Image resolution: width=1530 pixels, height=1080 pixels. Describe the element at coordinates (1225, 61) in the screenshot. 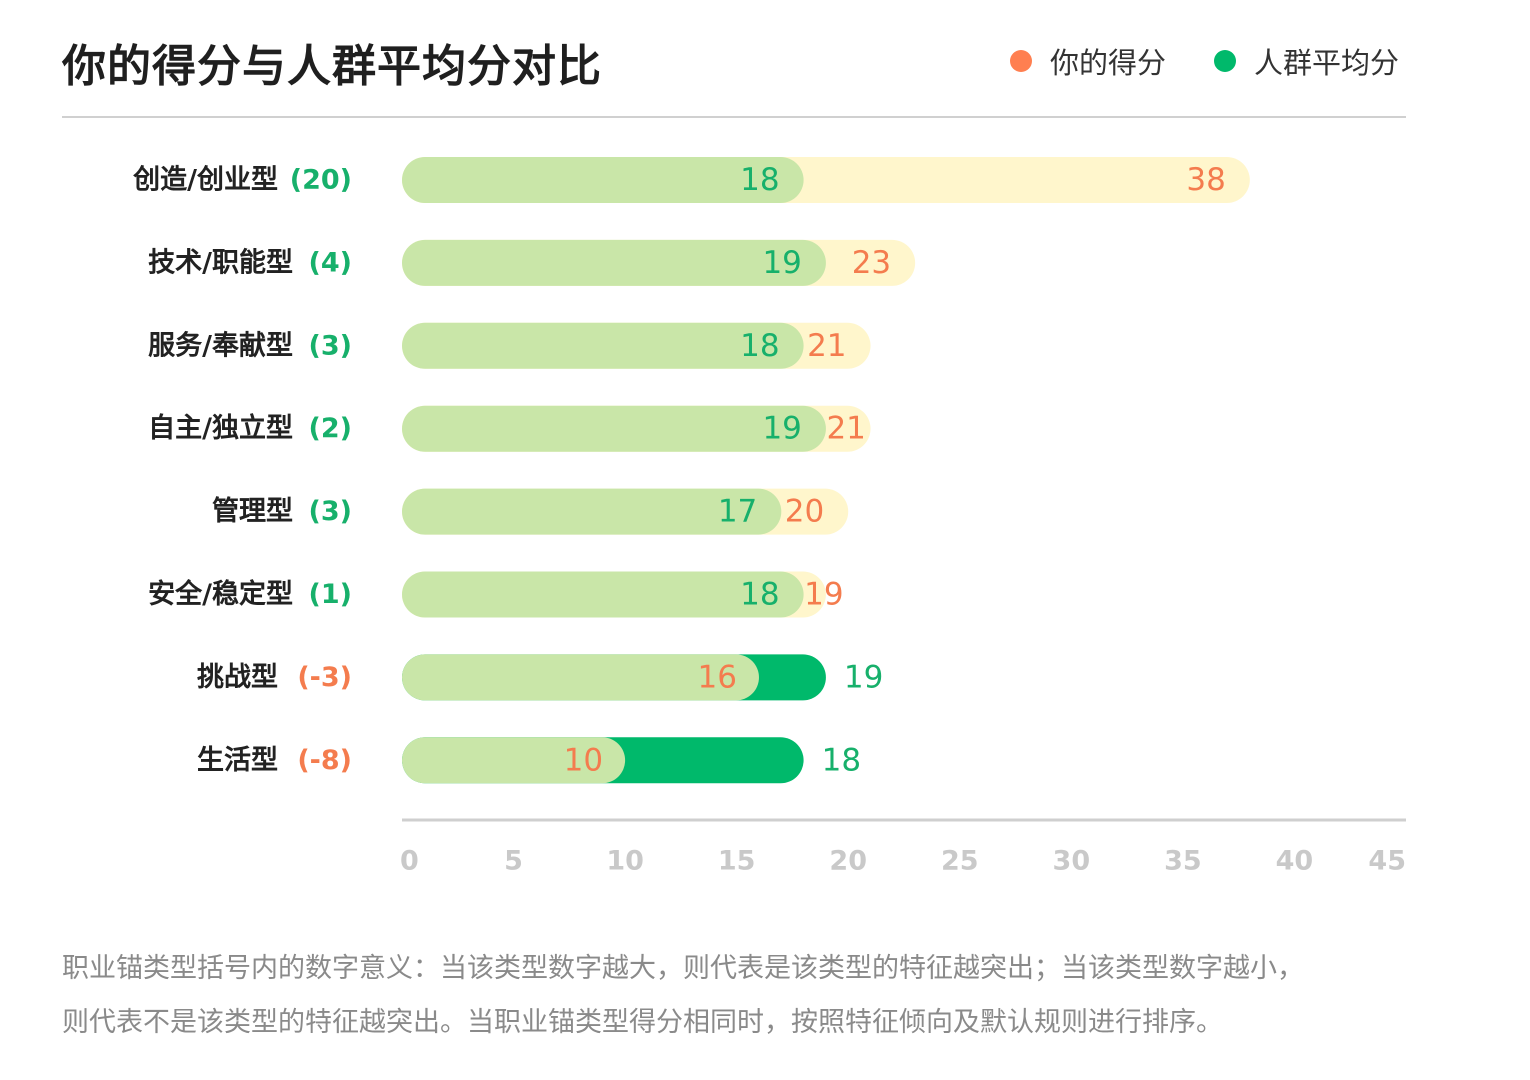

I see `legend-dot-average-score` at that location.